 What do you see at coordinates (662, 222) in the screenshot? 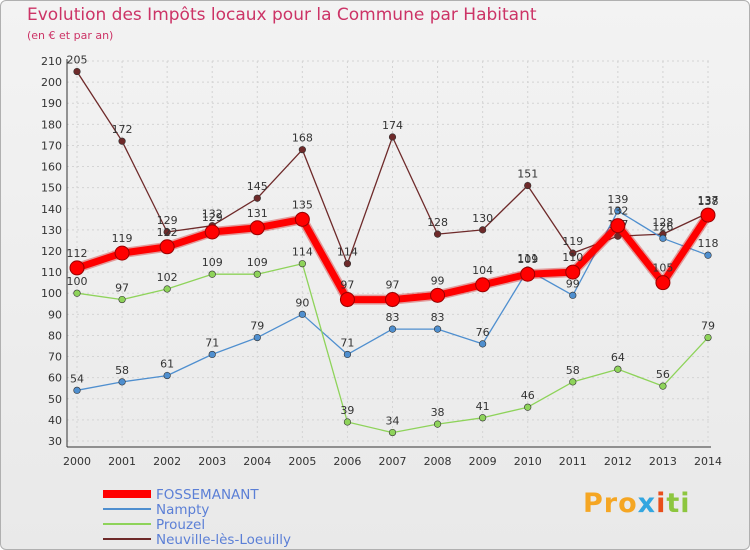
I see `data-label: 128` at bounding box center [662, 222].